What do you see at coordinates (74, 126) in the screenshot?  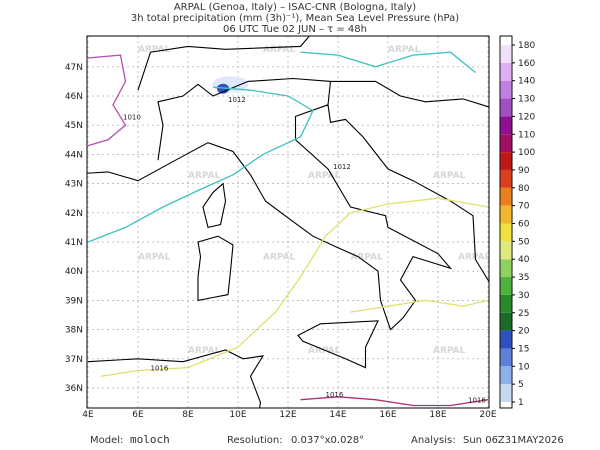 I see `y-tick-label: 45N` at bounding box center [74, 126].